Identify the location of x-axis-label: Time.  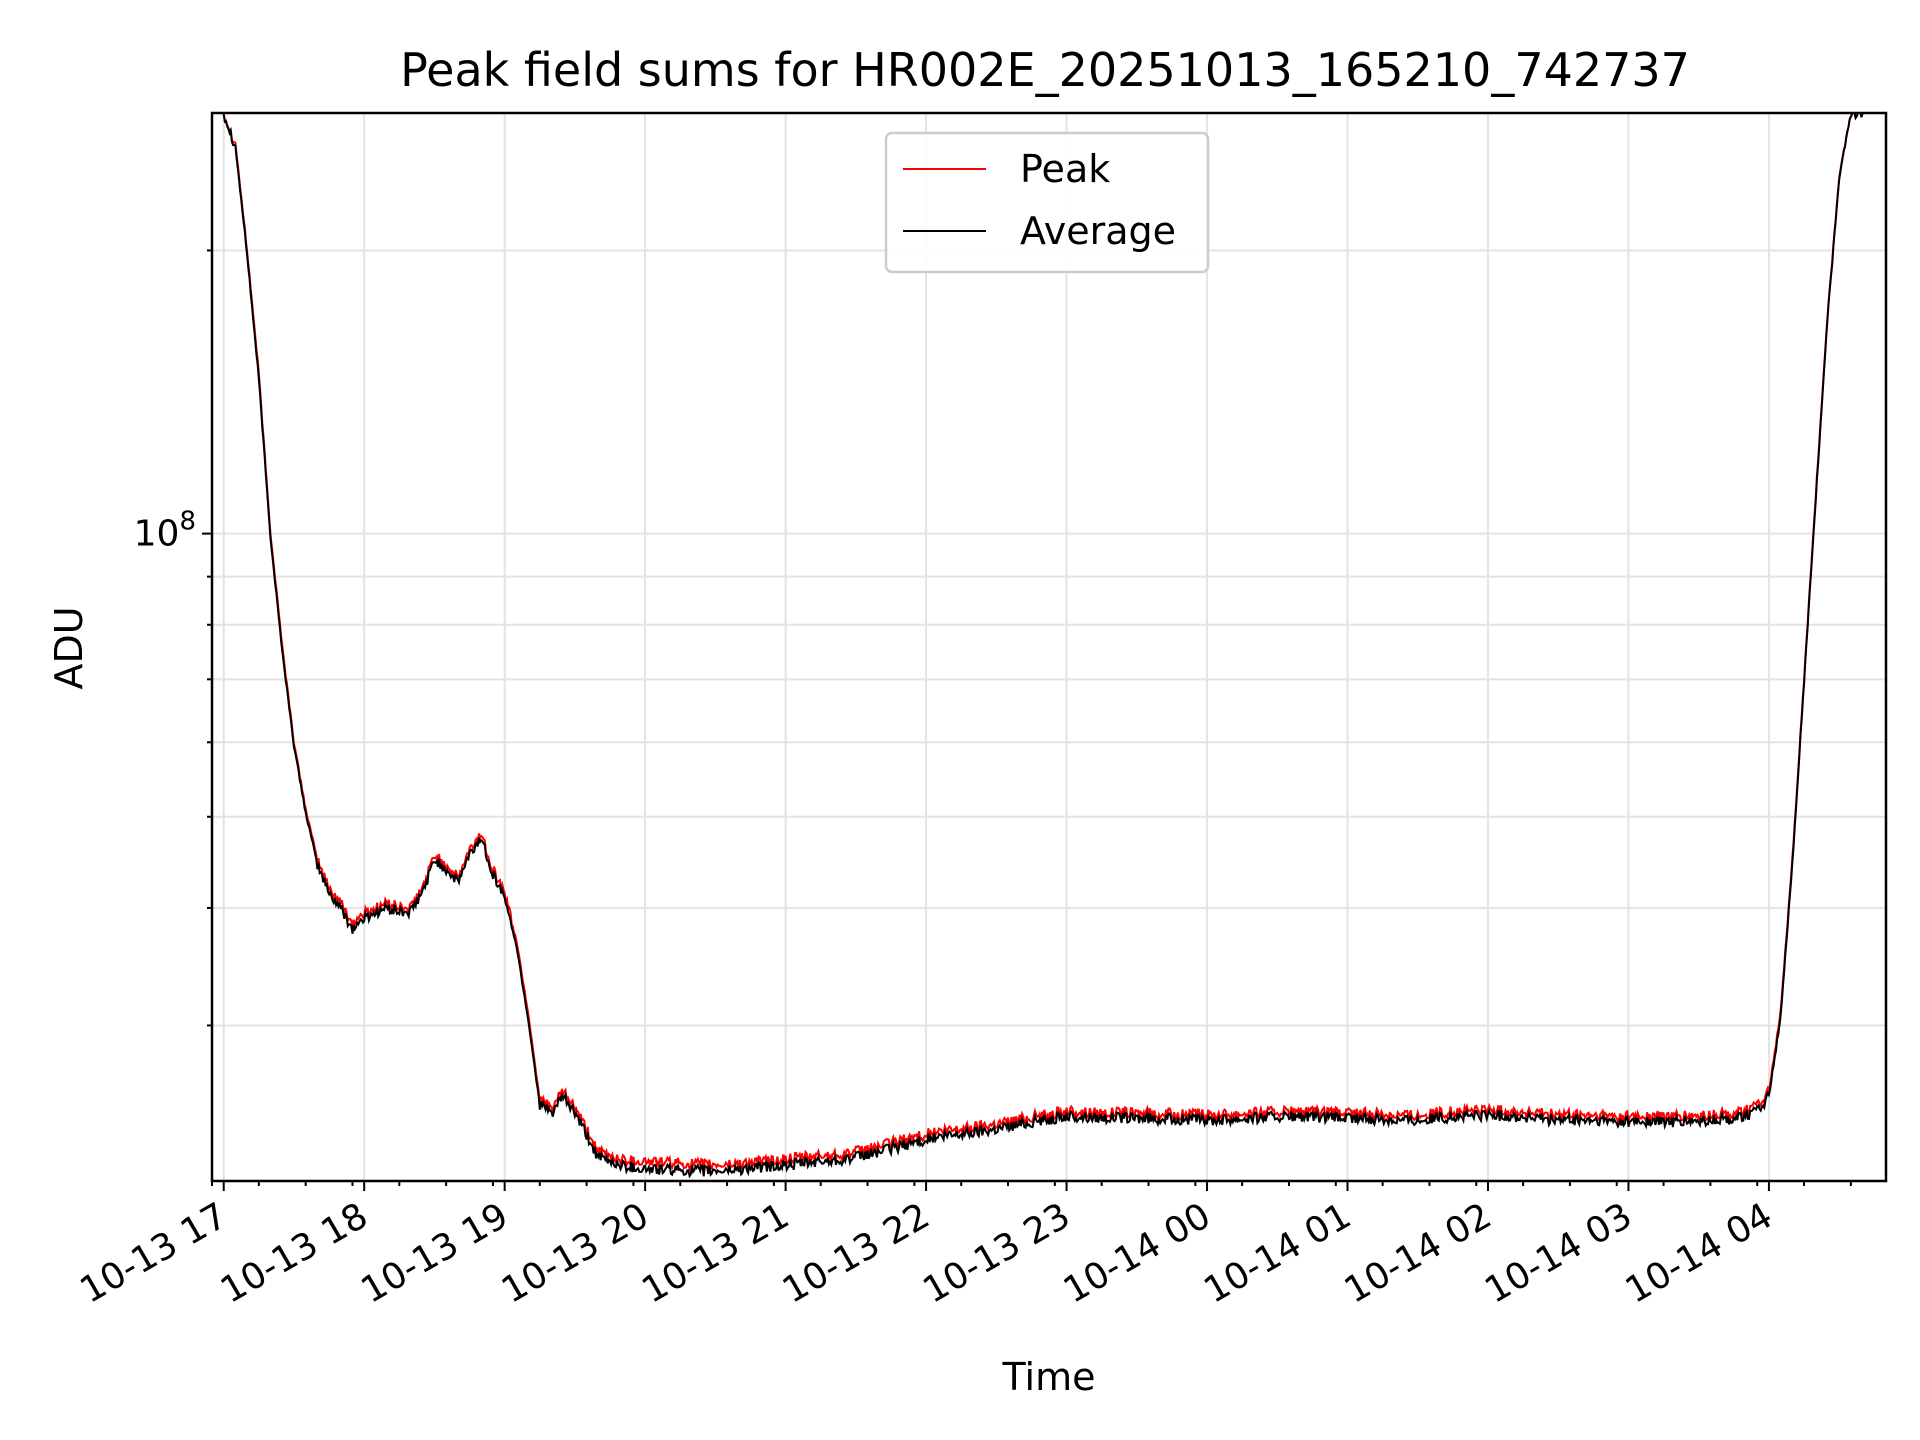
(1049, 1377).